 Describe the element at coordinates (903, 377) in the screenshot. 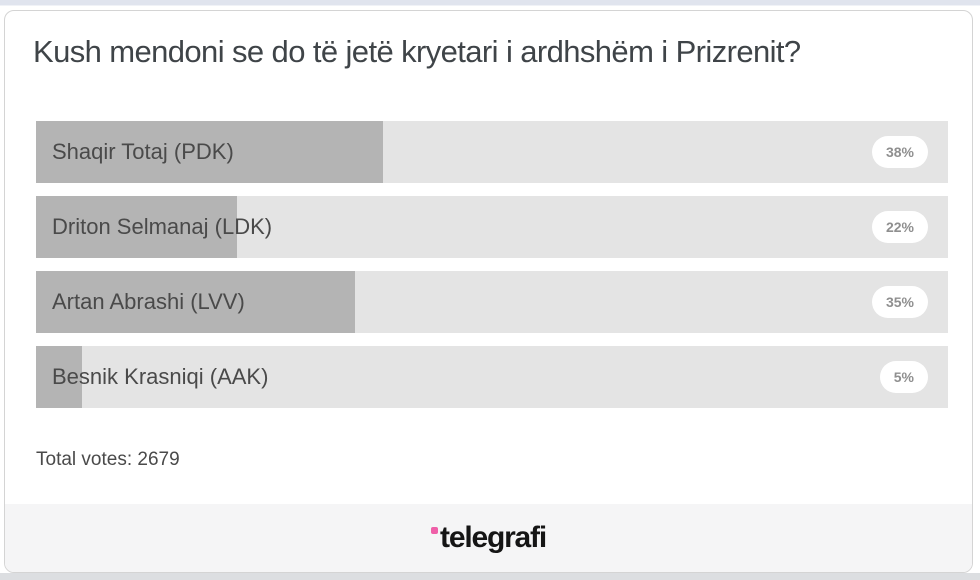

I see `poll-option-percent-badge: 5%` at that location.